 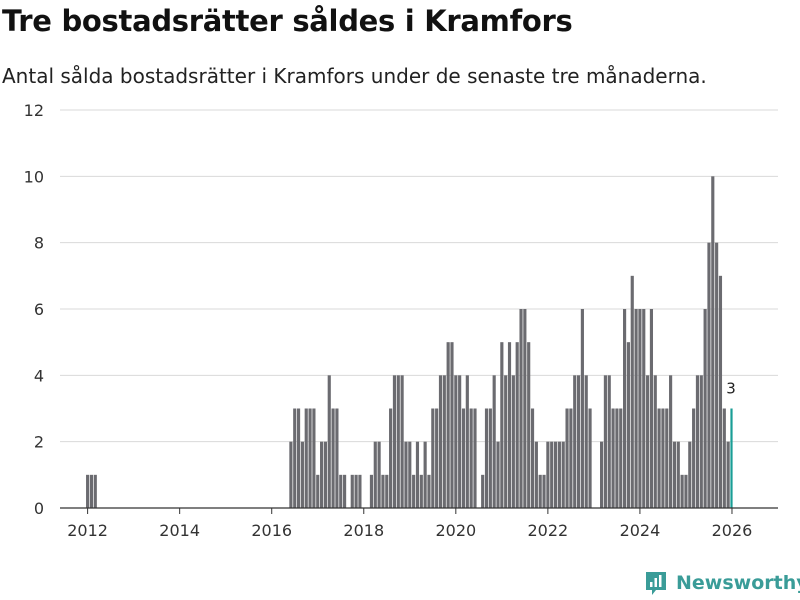 I want to click on annotations: 3, so click(x=731, y=389).